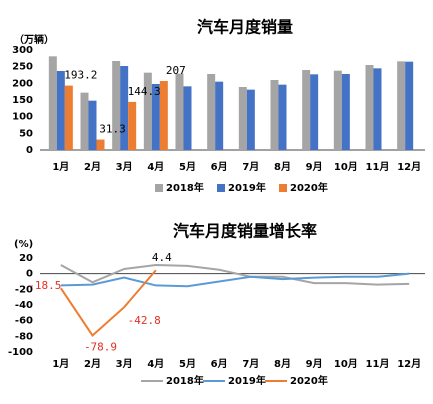  Describe the element at coordinates (144, 91) in the screenshot. I see `data-label: 144.3` at that location.